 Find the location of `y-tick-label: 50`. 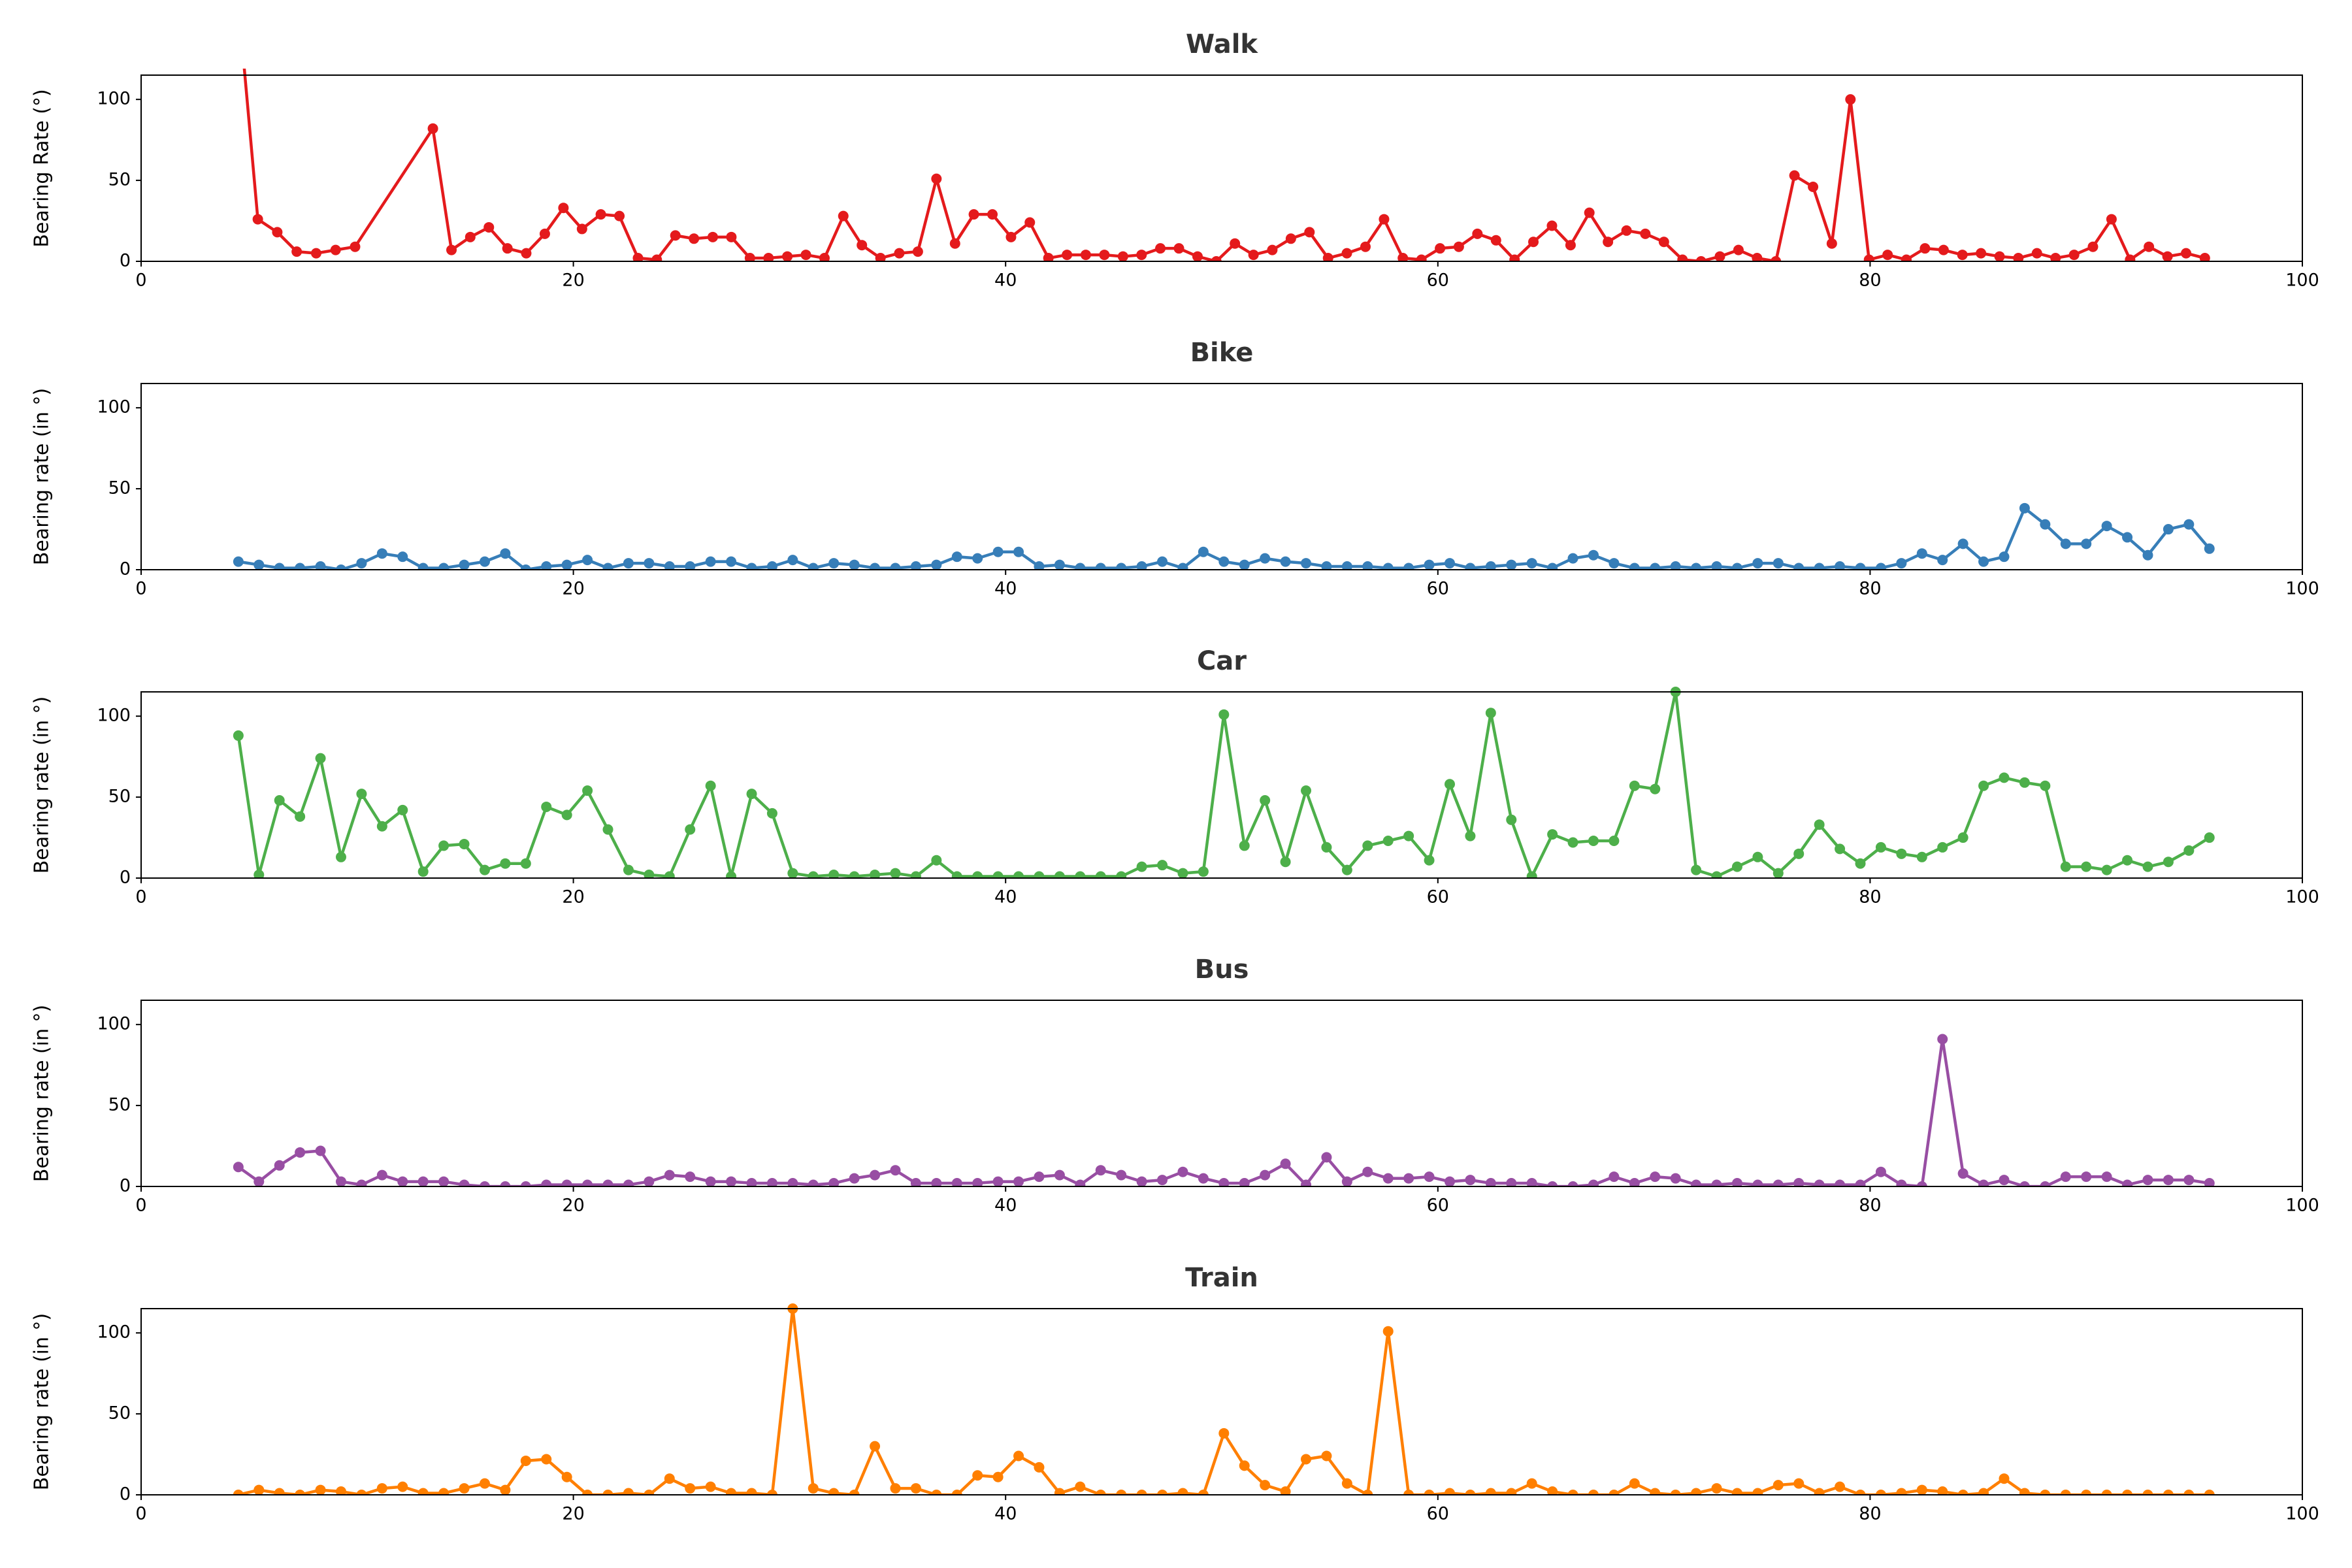

y-tick-label: 50 is located at coordinates (119, 488).